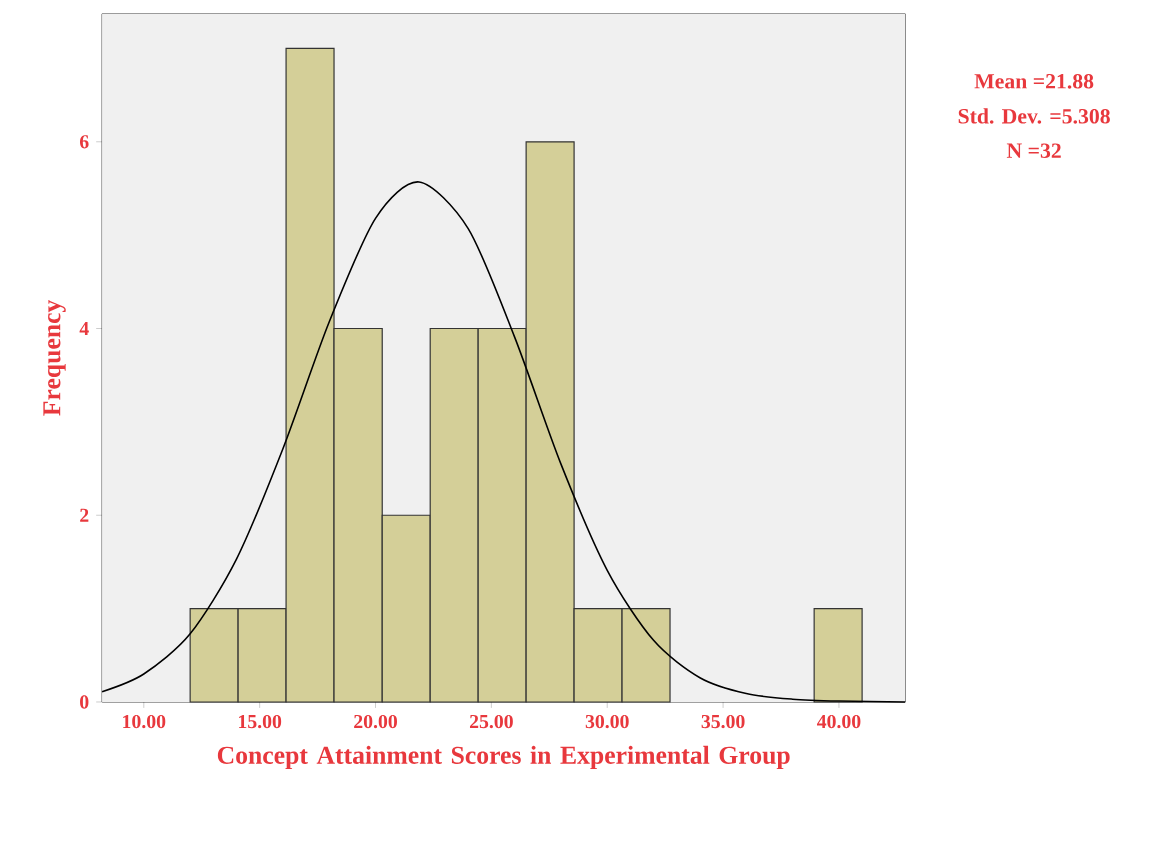  Describe the element at coordinates (607, 722) in the screenshot. I see `x-tick-label: 30.00` at that location.